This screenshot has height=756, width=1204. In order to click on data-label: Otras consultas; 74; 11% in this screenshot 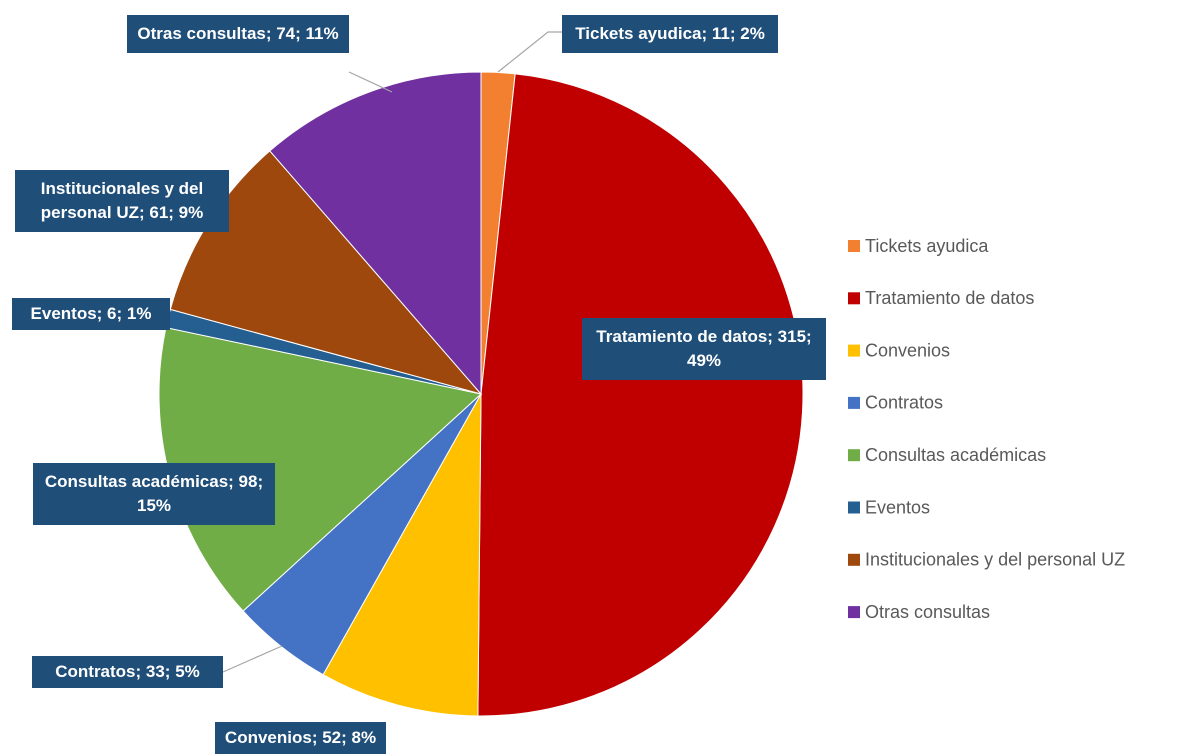, I will do `click(238, 34)`.